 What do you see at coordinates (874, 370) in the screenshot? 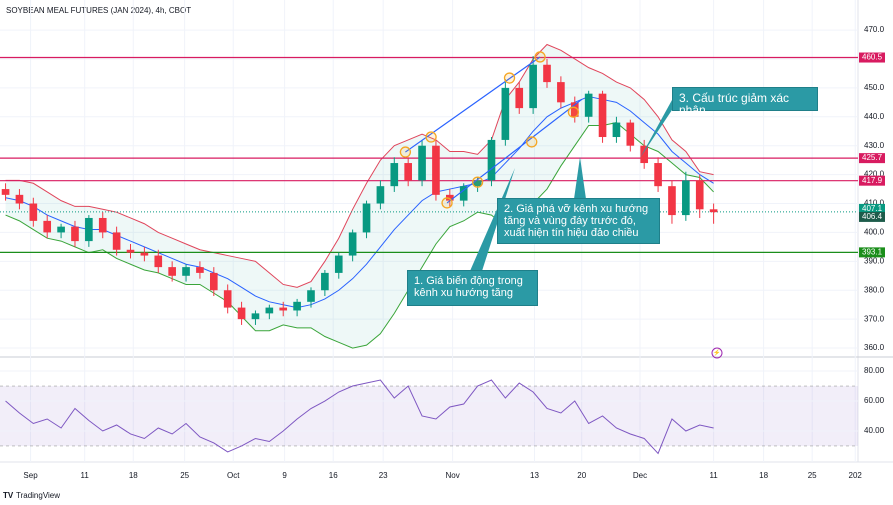
I see `y-tick-label: 80.00` at bounding box center [874, 370].